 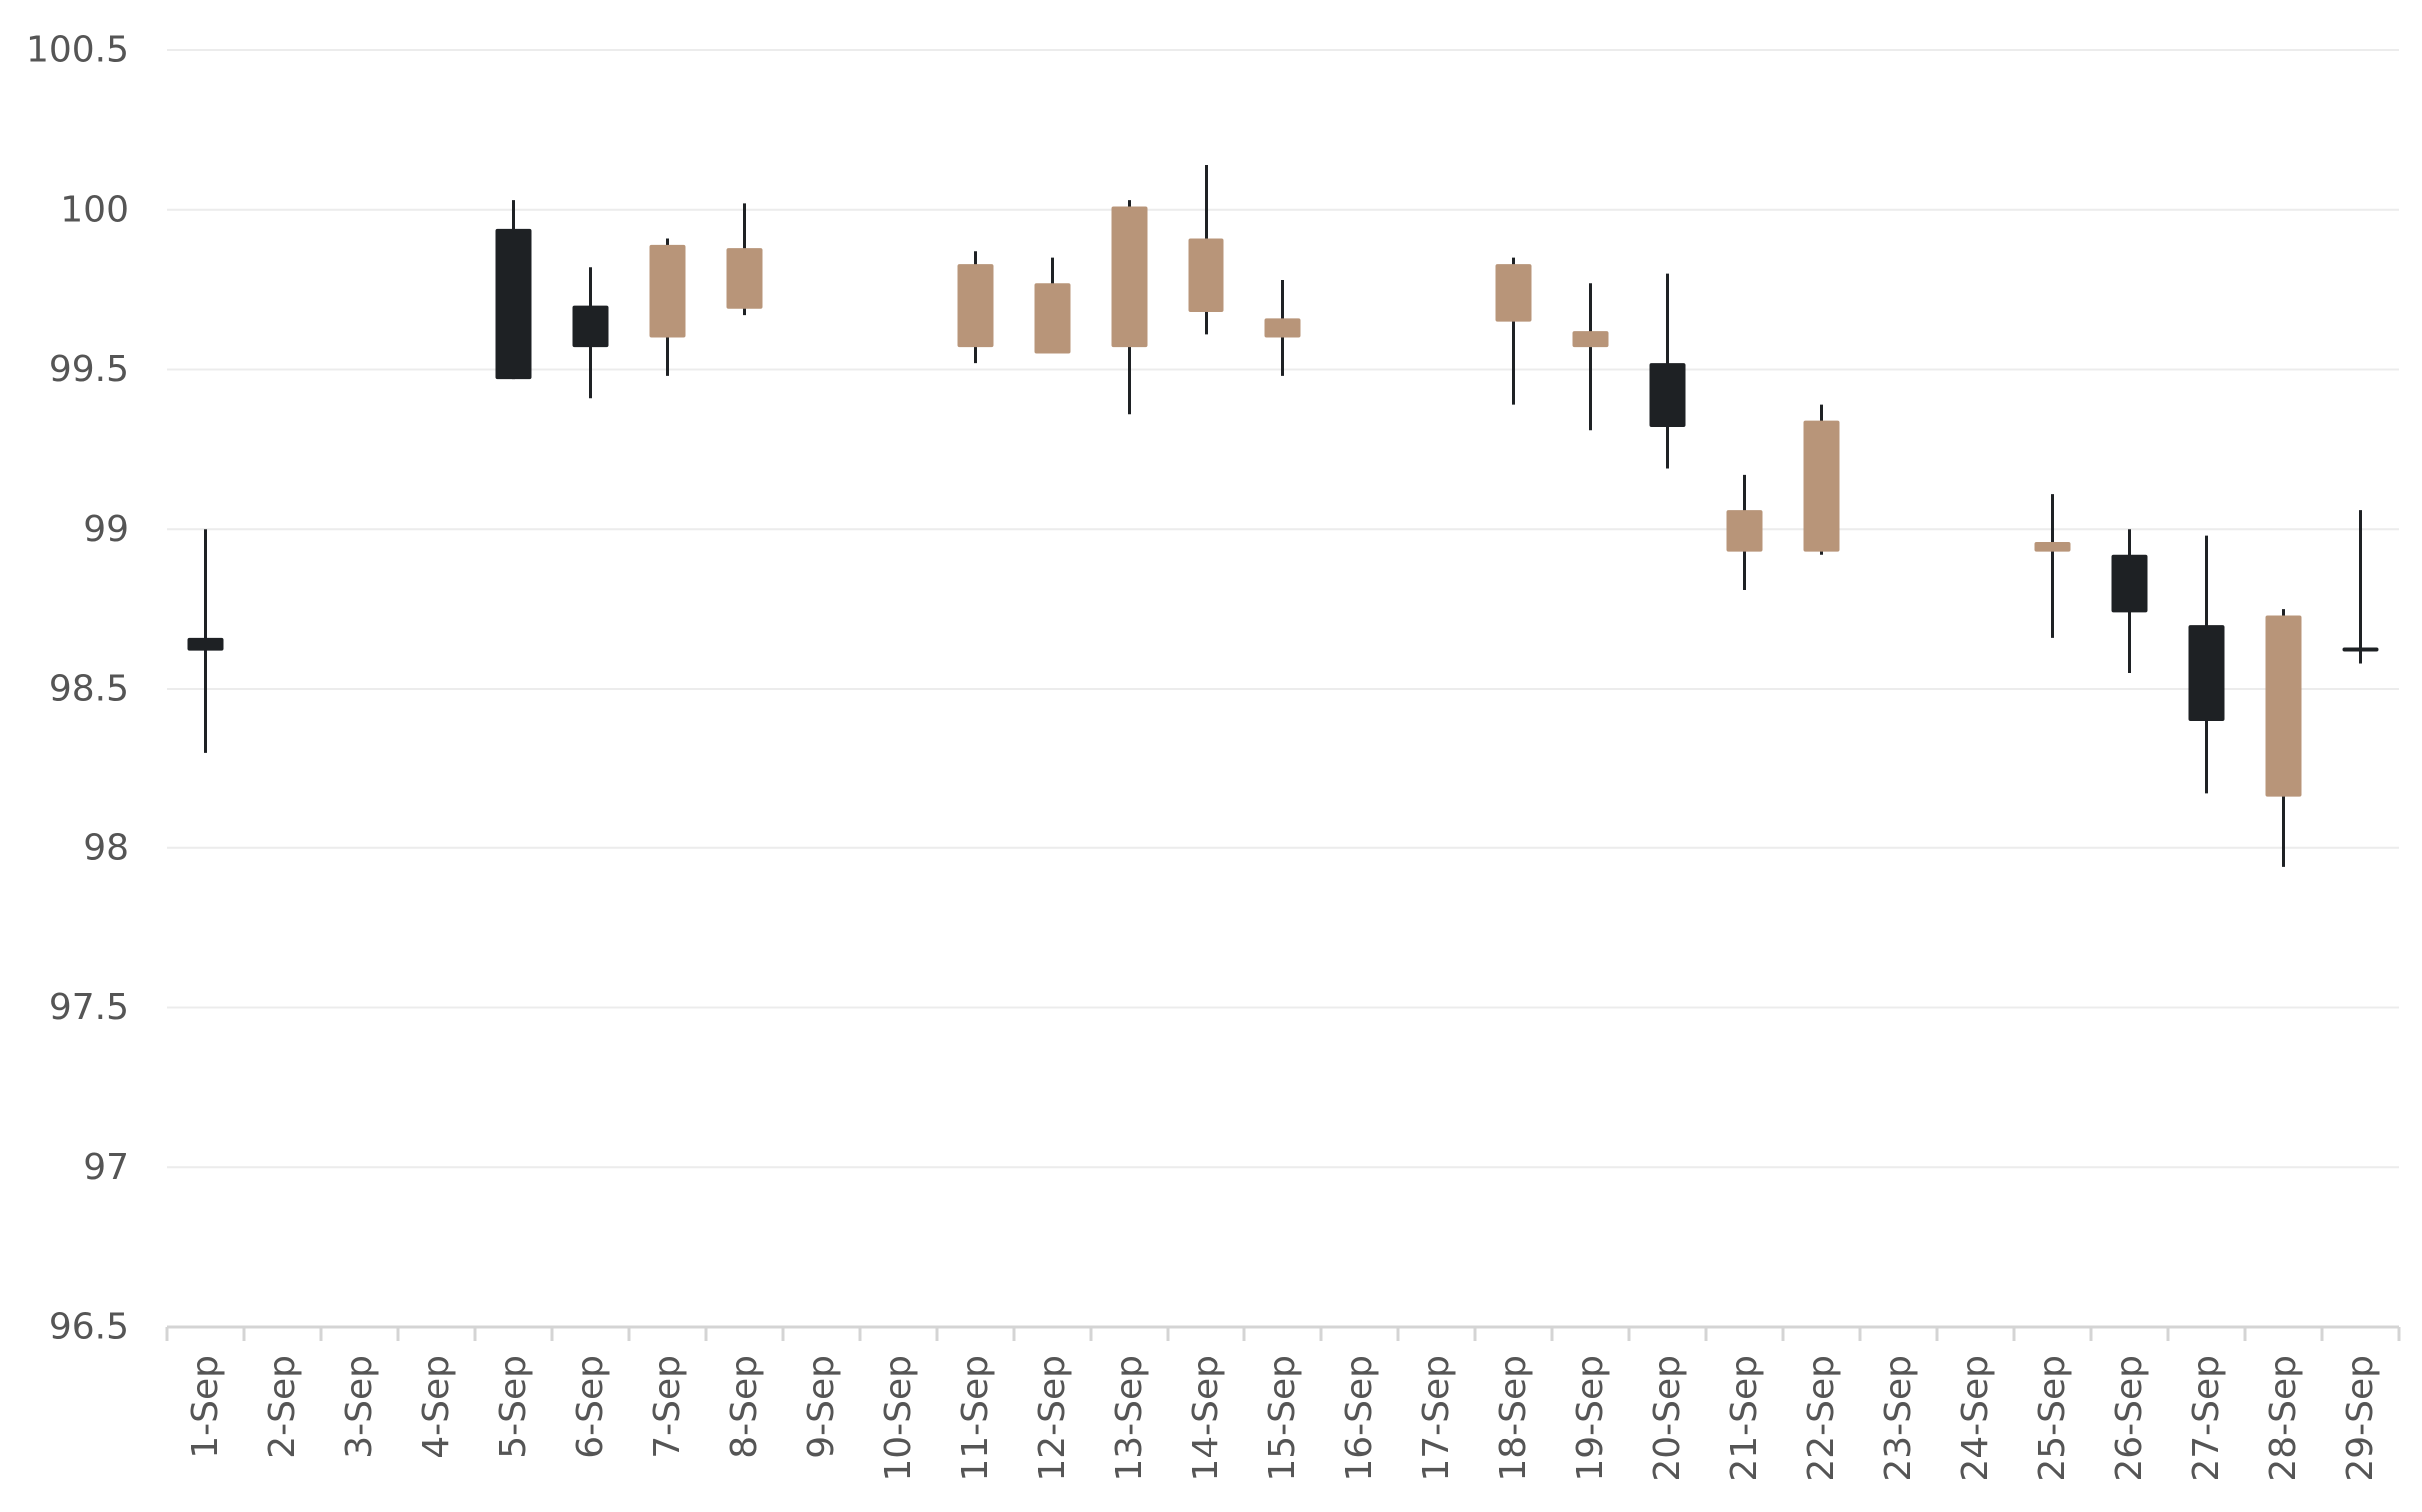 I want to click on candle-28-Sep, so click(x=2283, y=738).